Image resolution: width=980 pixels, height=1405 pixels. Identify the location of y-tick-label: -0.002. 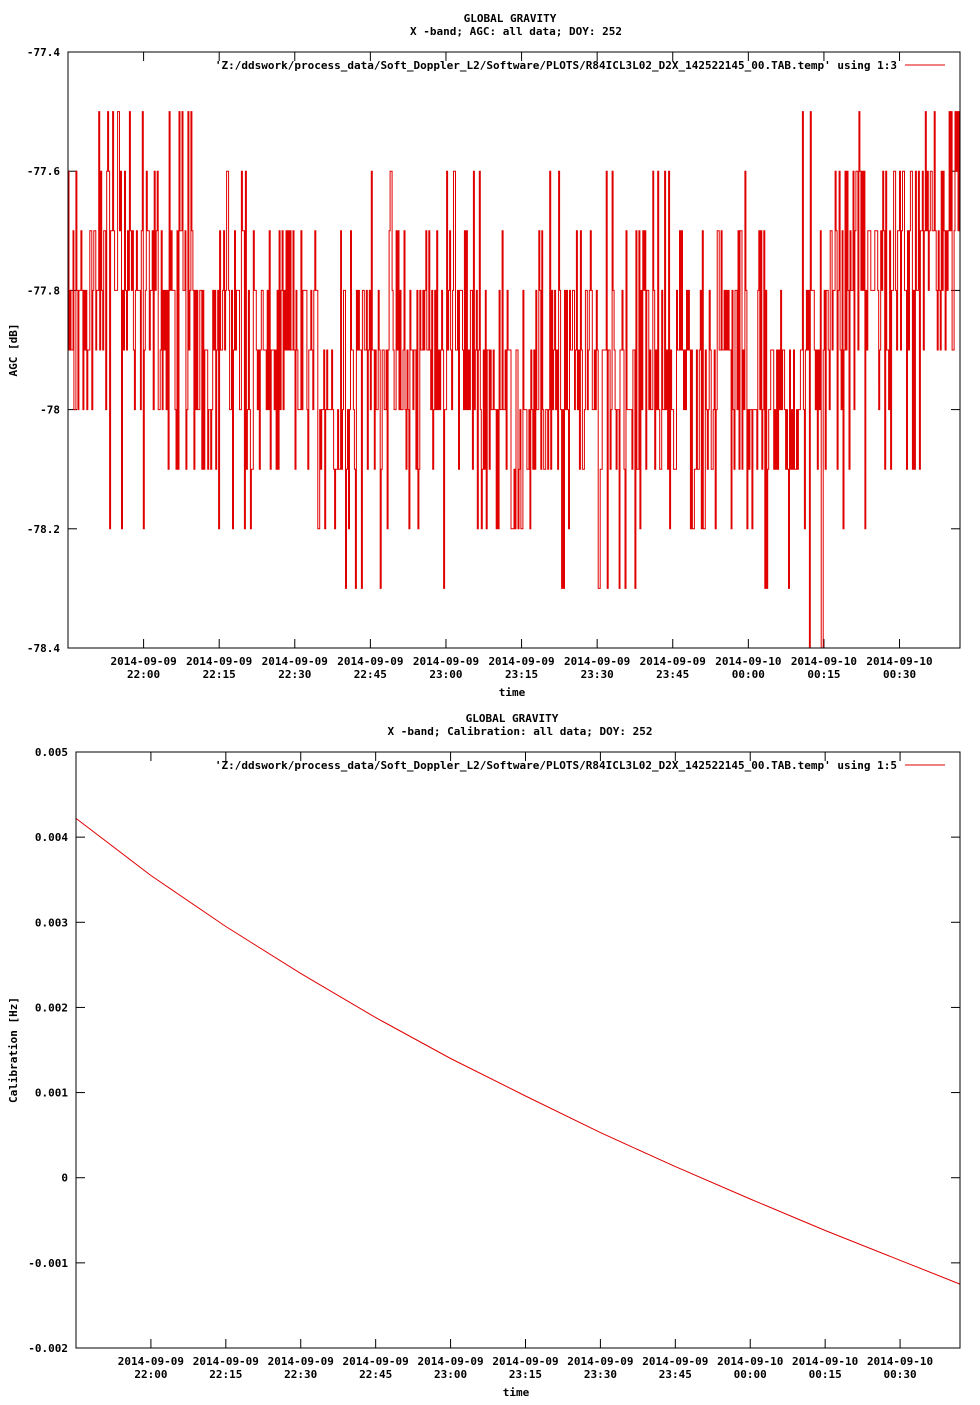
(48, 1348).